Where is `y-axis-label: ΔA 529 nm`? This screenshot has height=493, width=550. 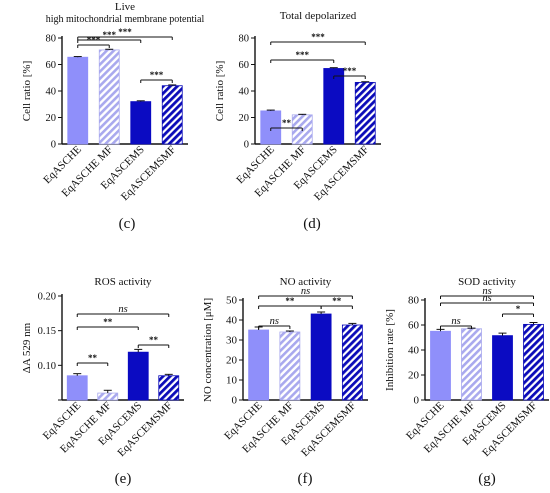
y-axis-label: ΔA 529 nm is located at coordinates (27, 347).